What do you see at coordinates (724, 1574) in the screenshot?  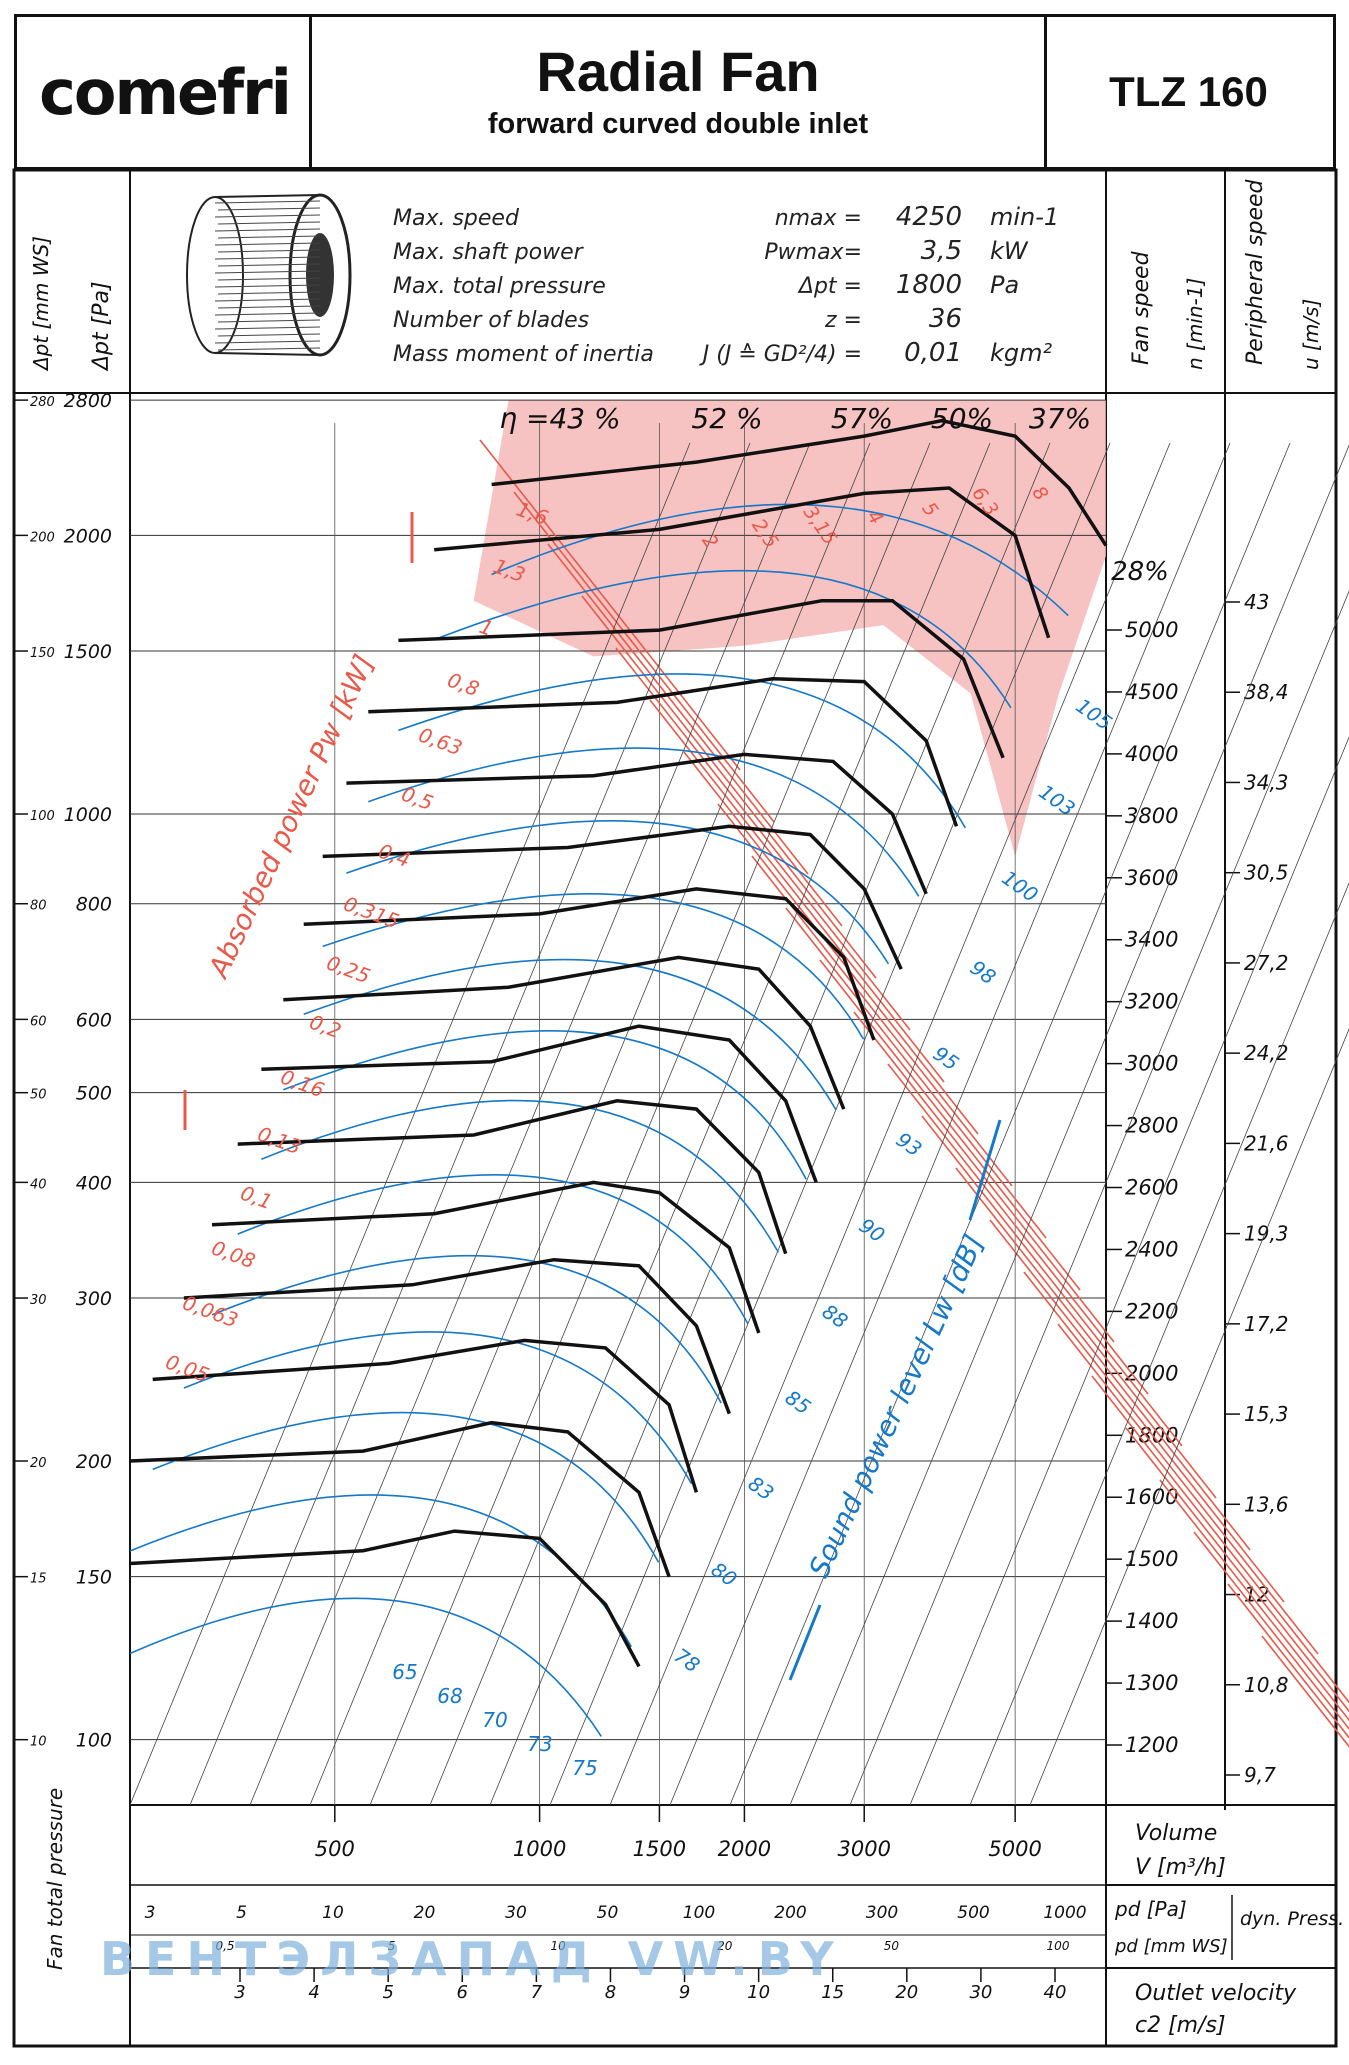 I see `sound-label: 80` at bounding box center [724, 1574].